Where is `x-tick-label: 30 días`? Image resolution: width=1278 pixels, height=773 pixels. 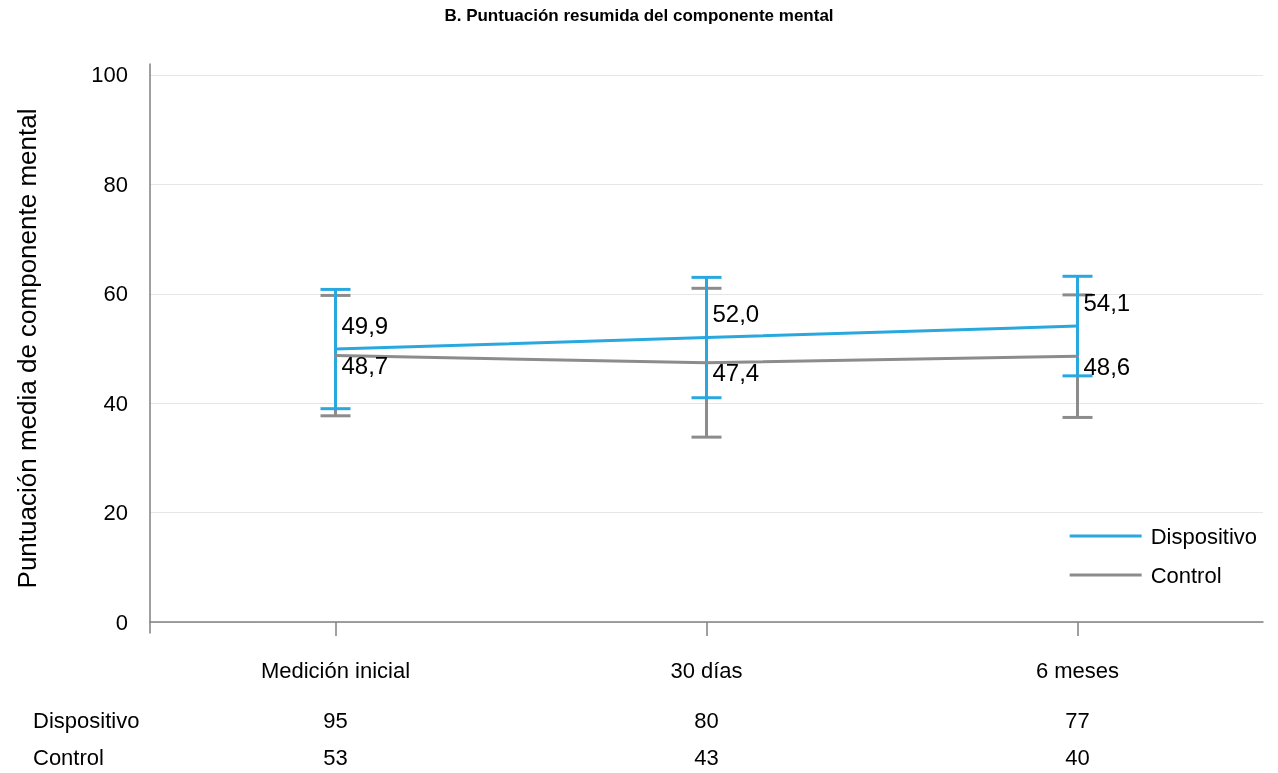 x-tick-label: 30 días is located at coordinates (706, 670).